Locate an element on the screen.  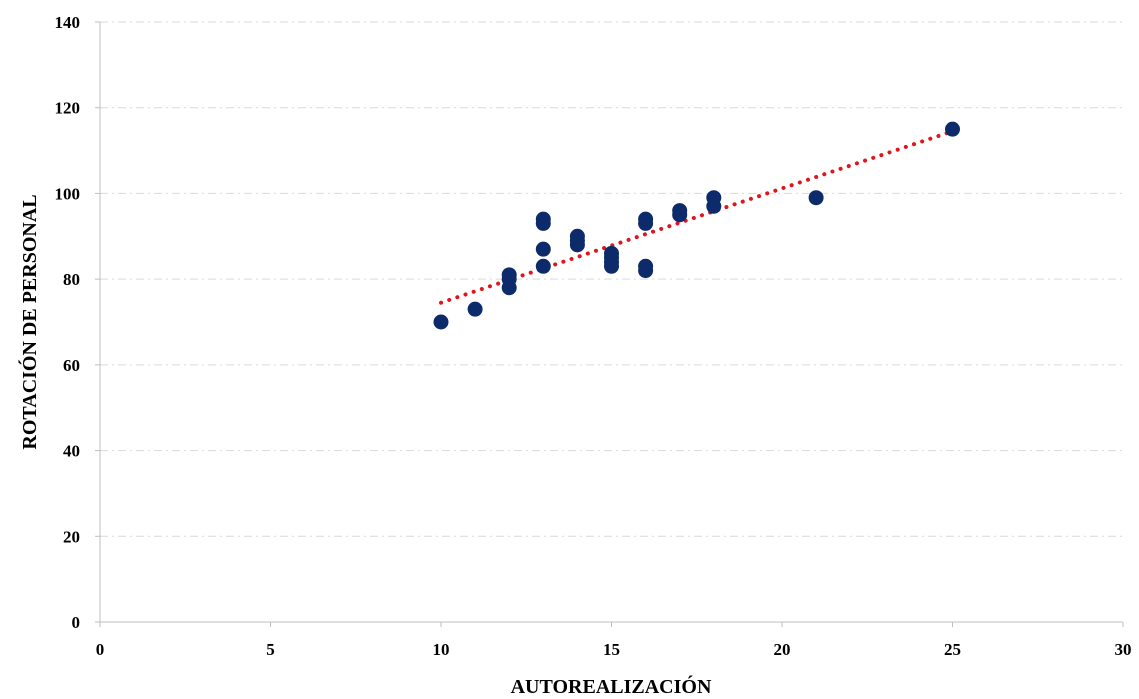
x-tick-label: 15 is located at coordinates (611, 649).